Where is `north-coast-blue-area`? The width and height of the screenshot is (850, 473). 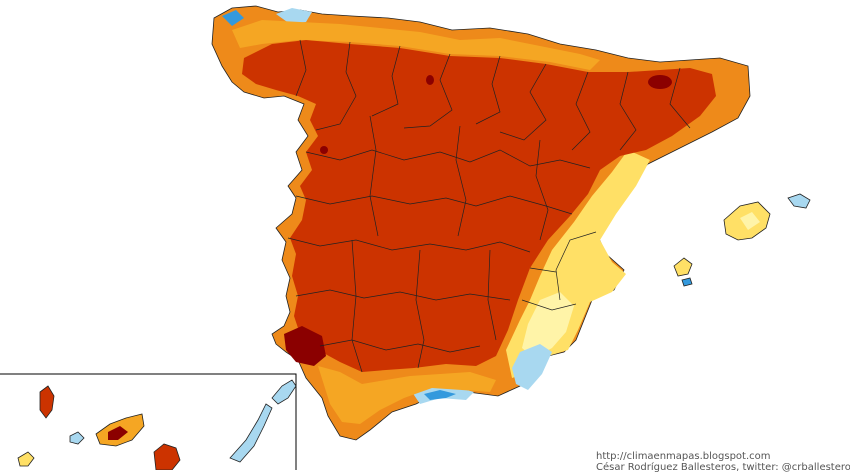
north-coast-blue-area is located at coordinates (294, 16).